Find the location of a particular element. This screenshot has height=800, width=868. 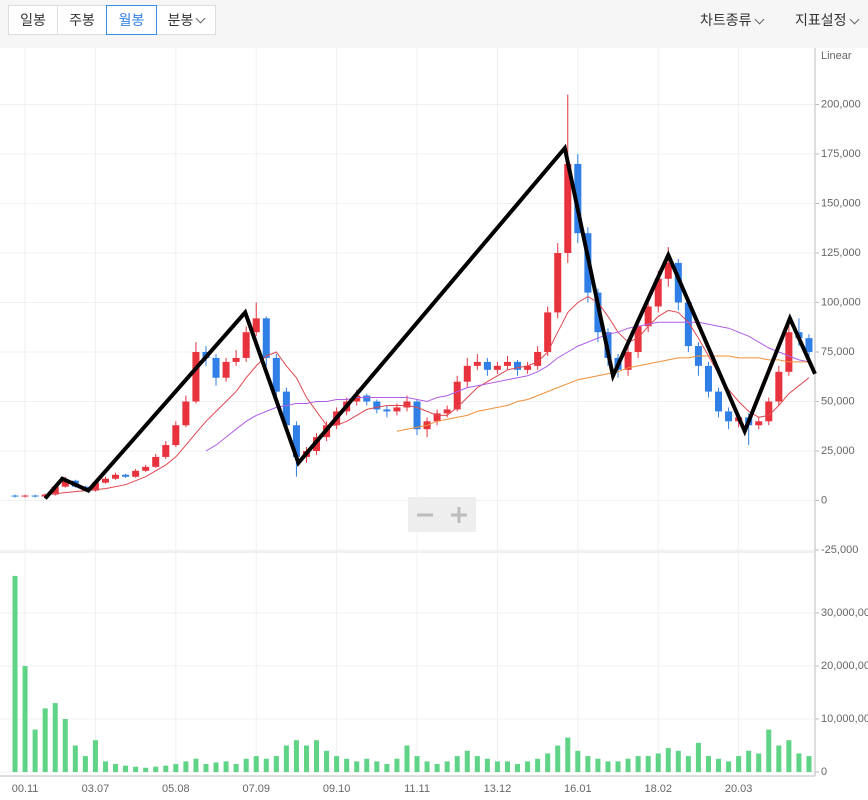

x-tick-label: 20.03 is located at coordinates (739, 789).